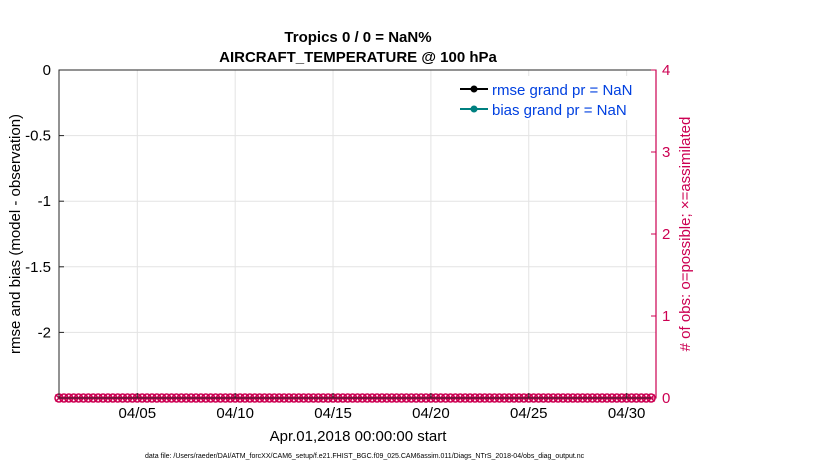 Image resolution: width=830 pixels, height=470 pixels. I want to click on y-tick-label: 0, so click(47, 70).